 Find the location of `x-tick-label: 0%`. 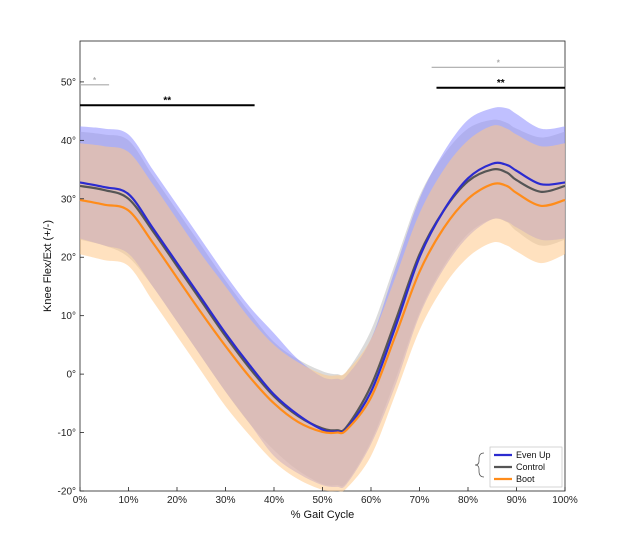

x-tick-label: 0% is located at coordinates (80, 500).